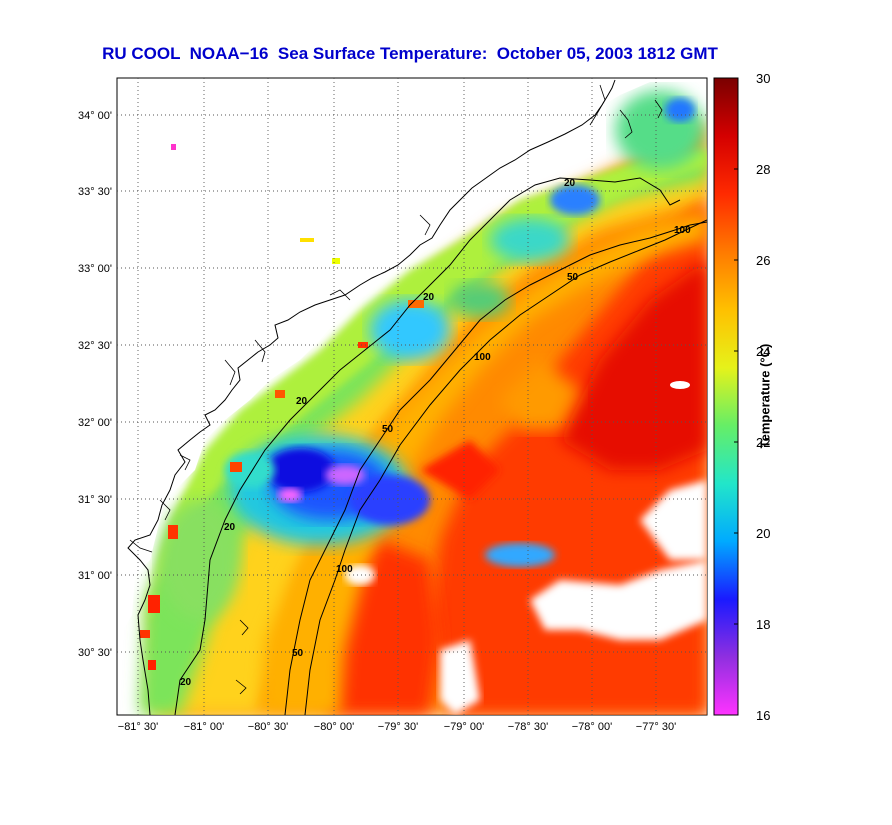  Describe the element at coordinates (95, 116) in the screenshot. I see `latitude-tick-label: 34° 00'` at that location.